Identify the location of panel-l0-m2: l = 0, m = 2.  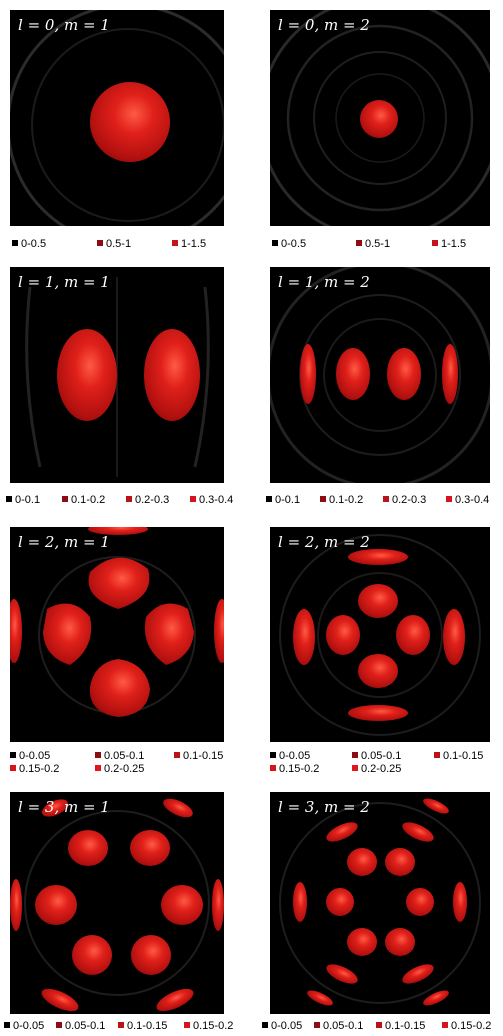
(380, 118).